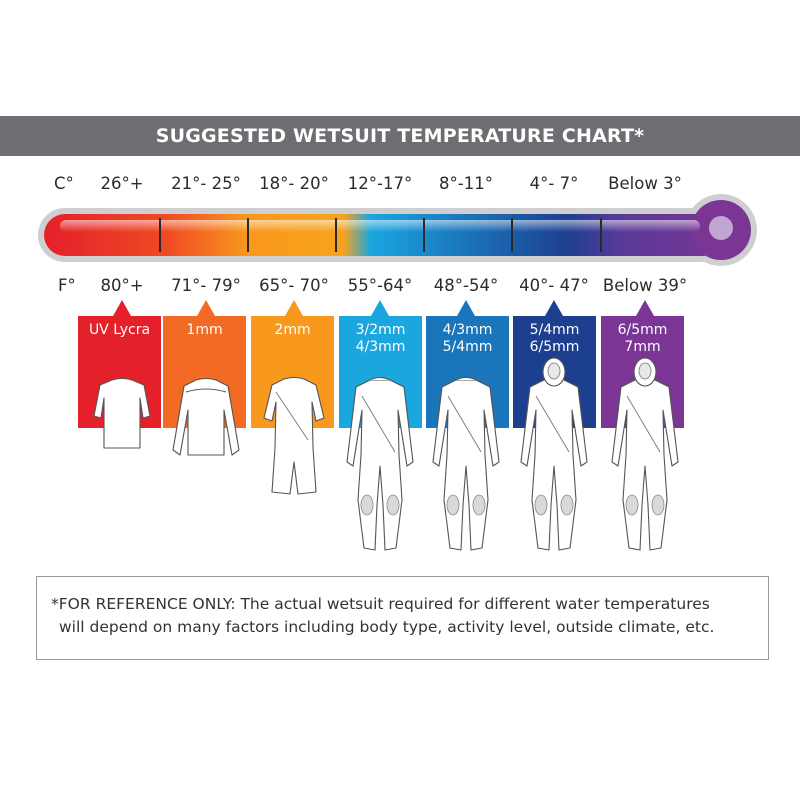 The image size is (800, 800). I want to click on suit-thickness-label: 2mm, so click(292, 330).